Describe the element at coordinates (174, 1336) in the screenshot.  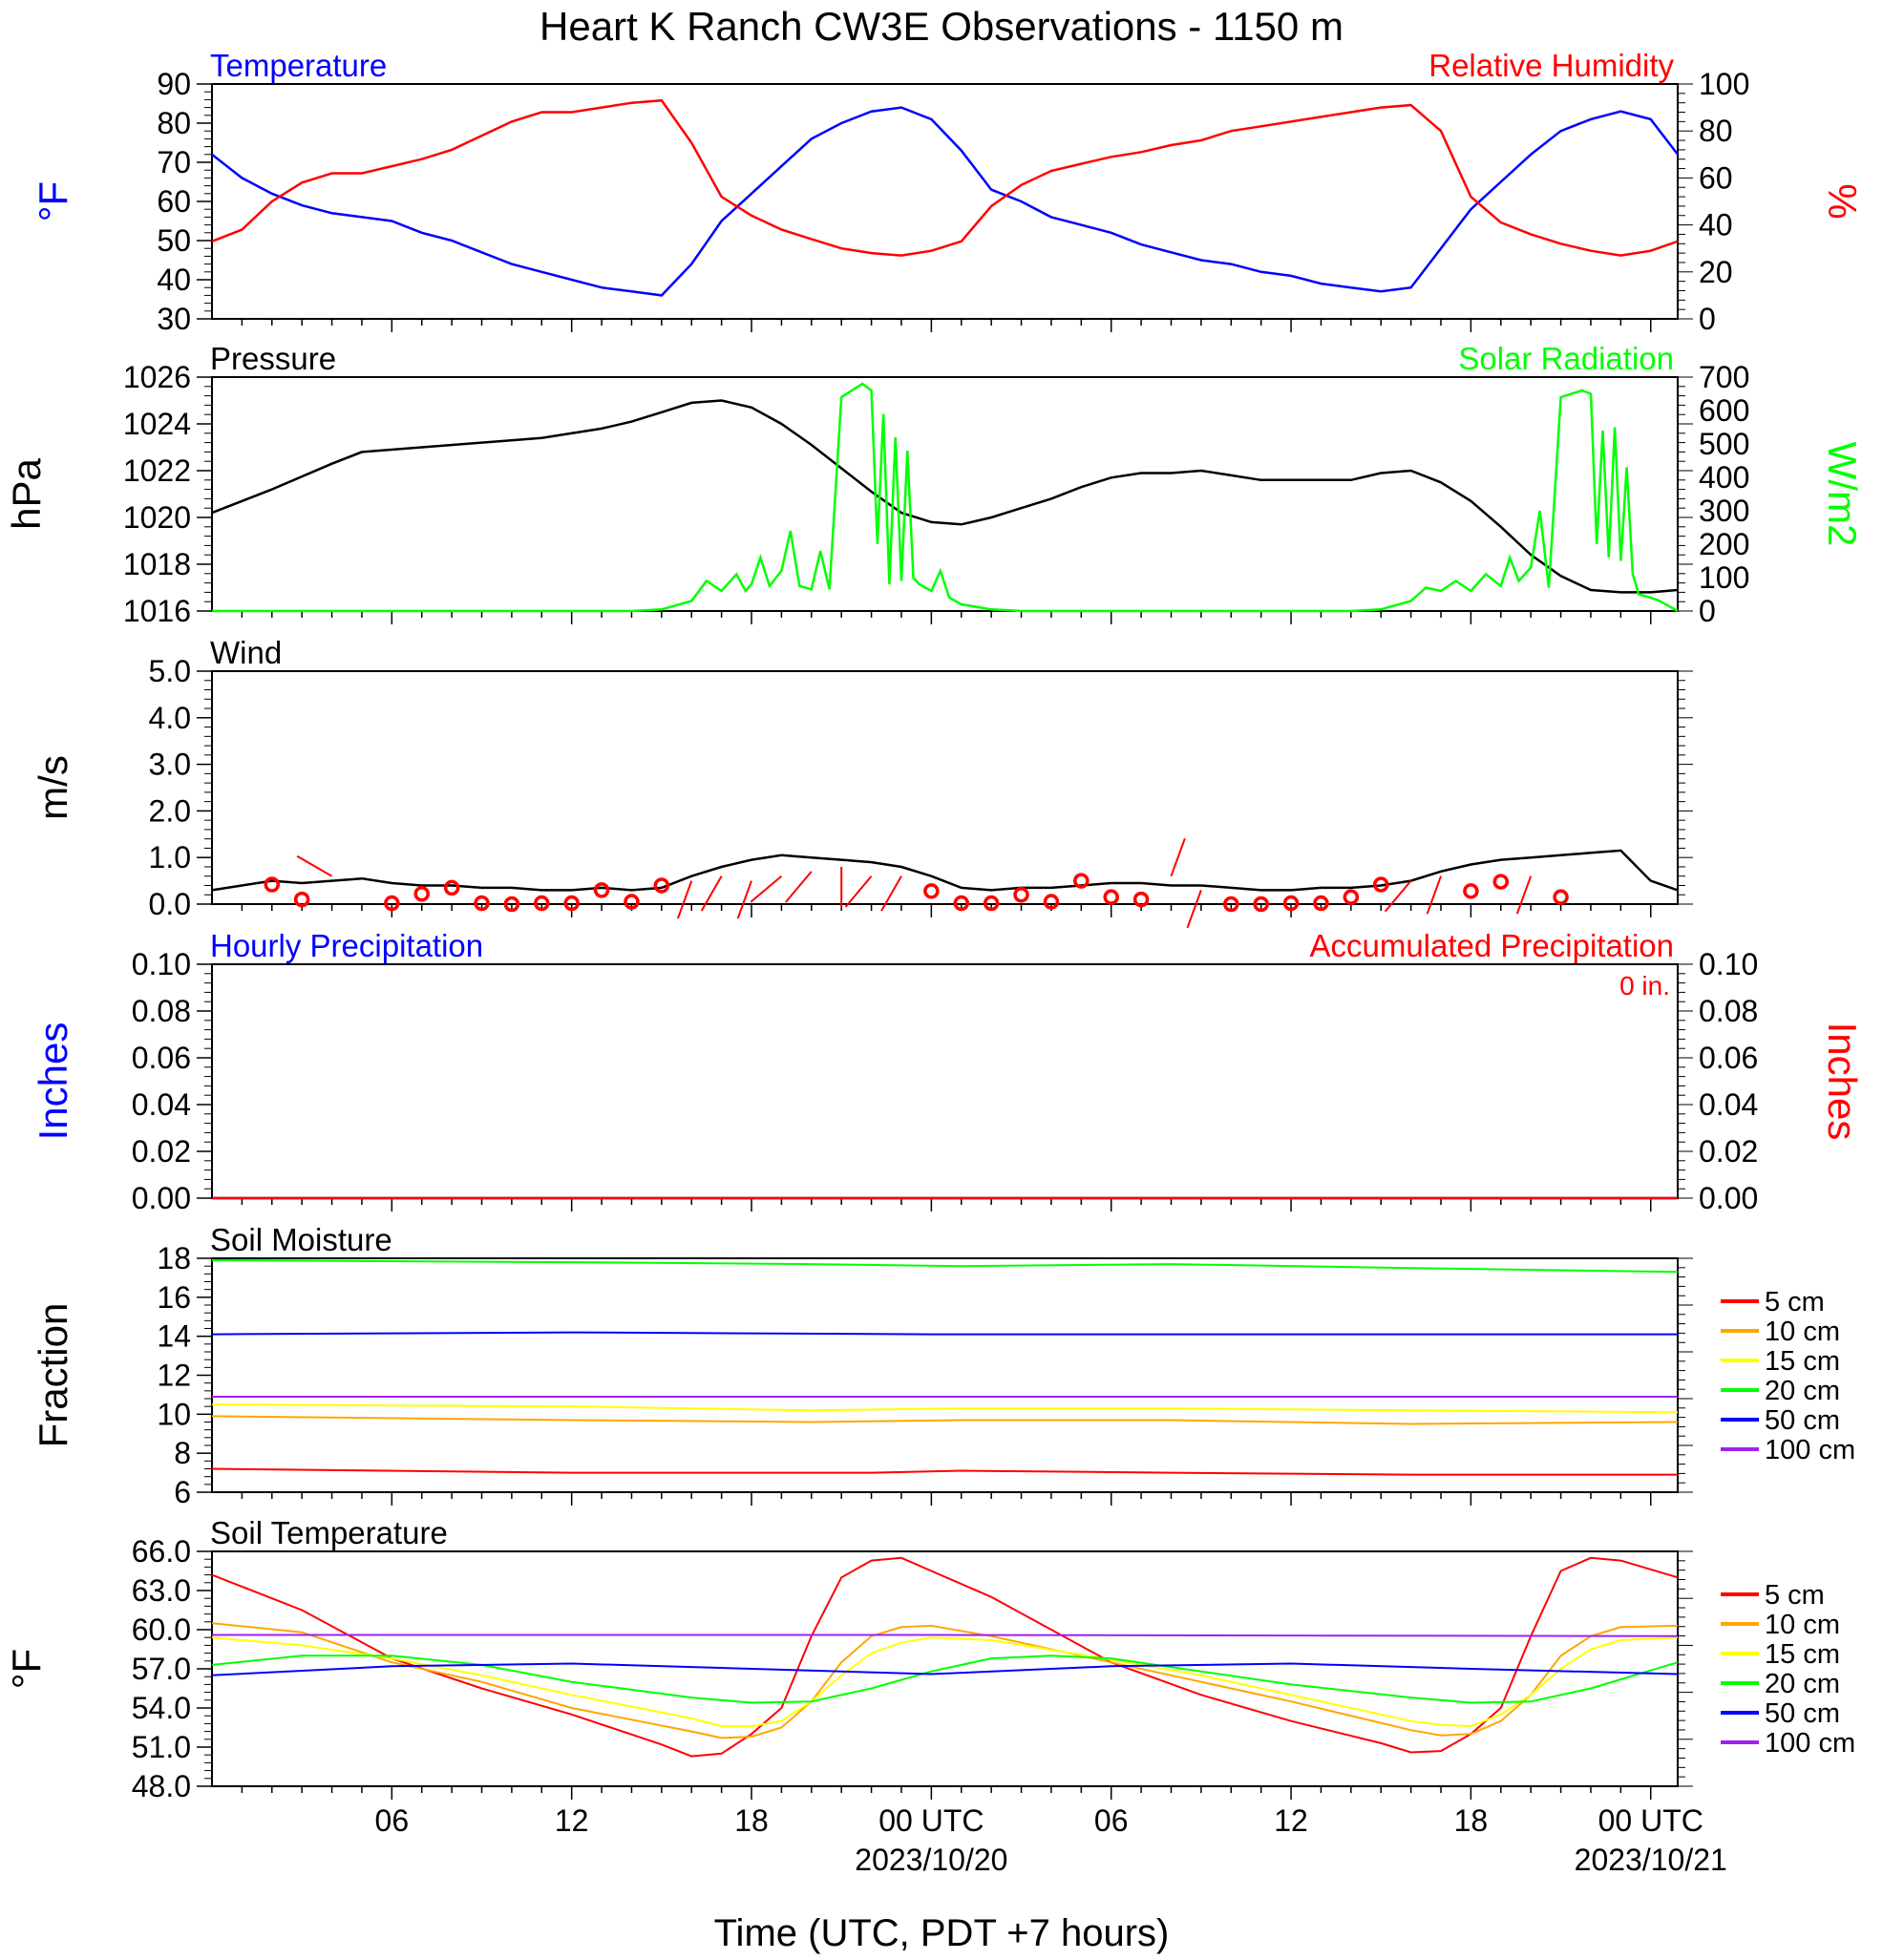
I see `y-left-tick-label: 14` at that location.